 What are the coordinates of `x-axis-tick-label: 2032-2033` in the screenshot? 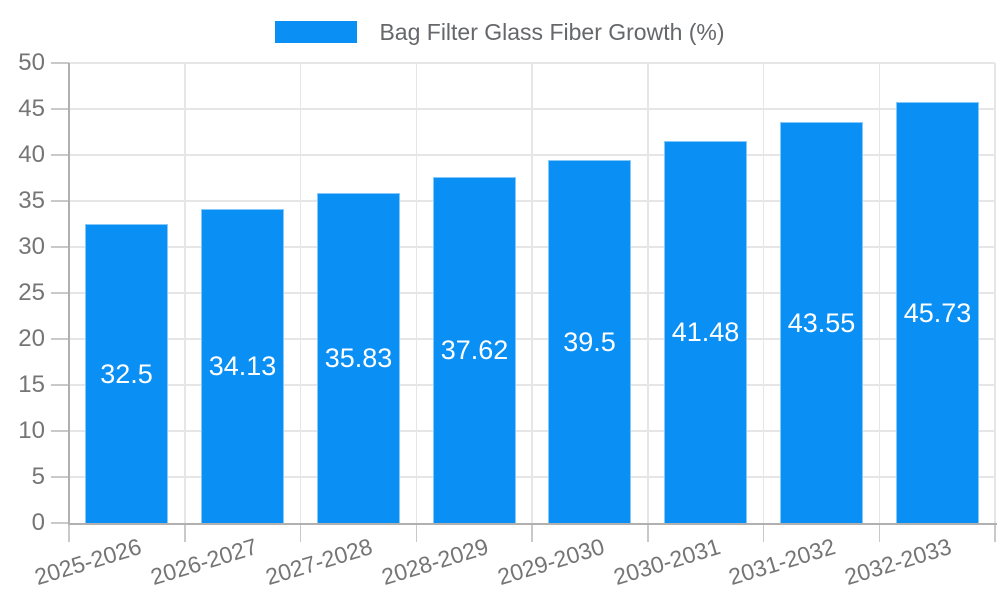 It's located at (898, 562).